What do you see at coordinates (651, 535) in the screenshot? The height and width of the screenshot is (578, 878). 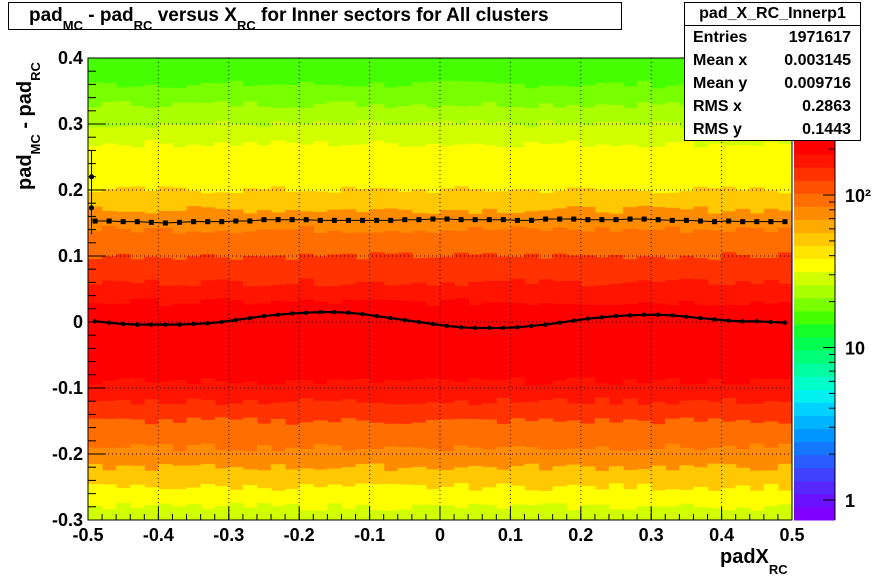 I see `x-tick-label: 0.3` at bounding box center [651, 535].